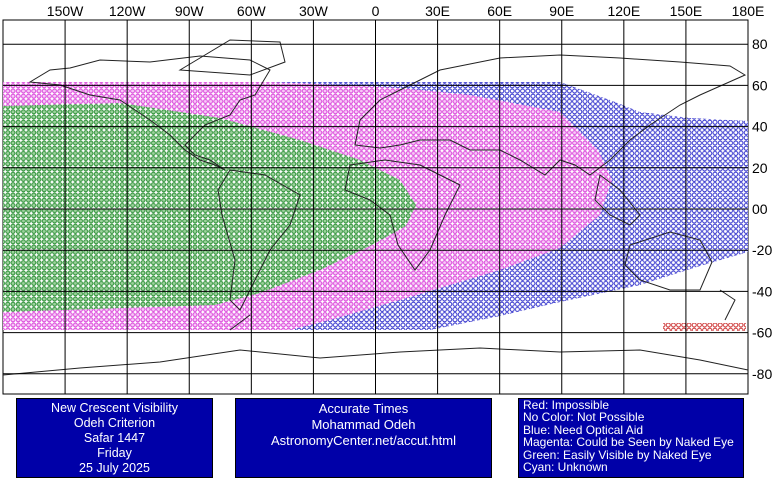 The image size is (778, 482). I want to click on legend-line: Blue: Need Optical Aid, so click(583, 429).